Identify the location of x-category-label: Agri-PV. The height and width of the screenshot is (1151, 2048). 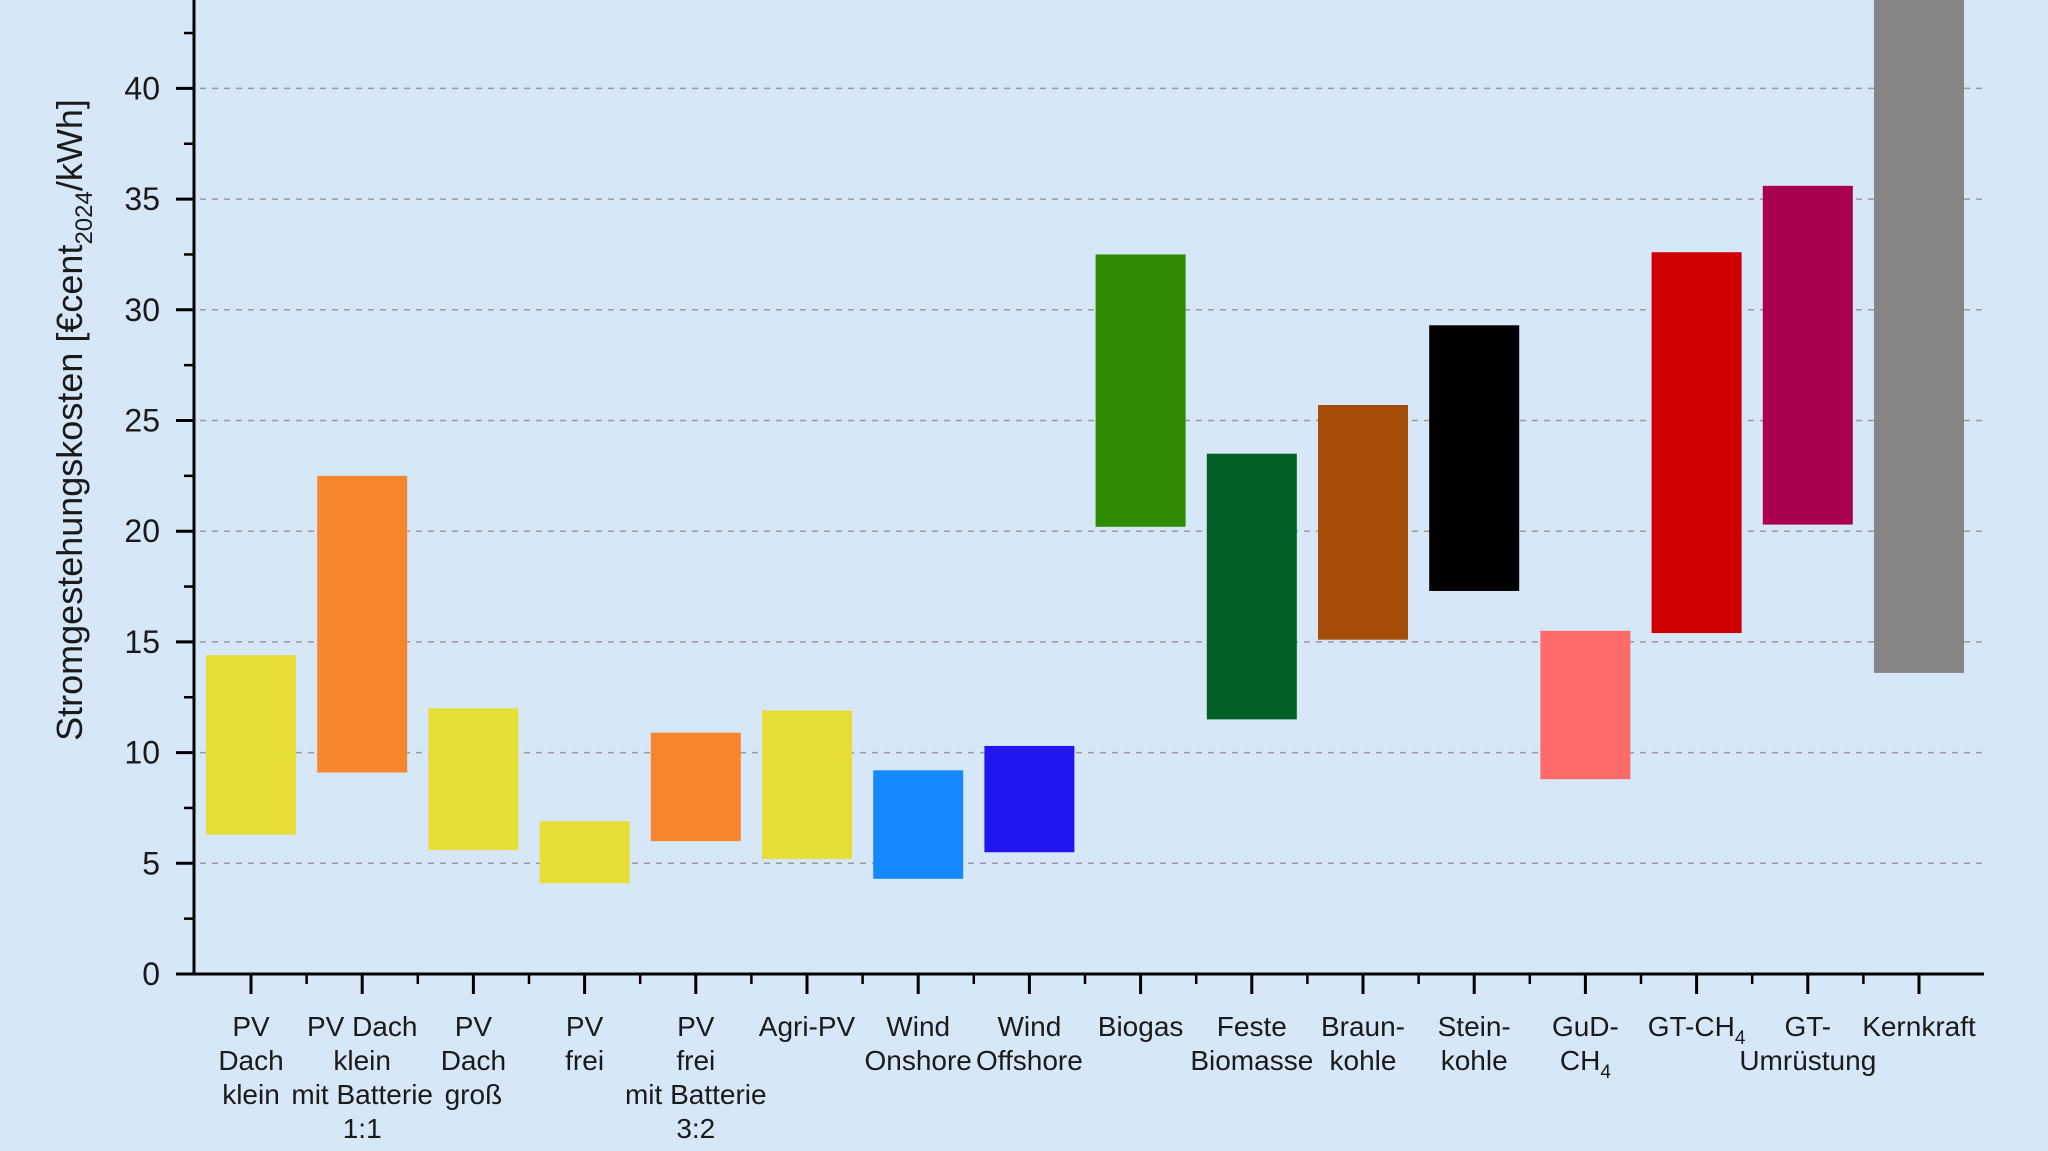
(807, 1026).